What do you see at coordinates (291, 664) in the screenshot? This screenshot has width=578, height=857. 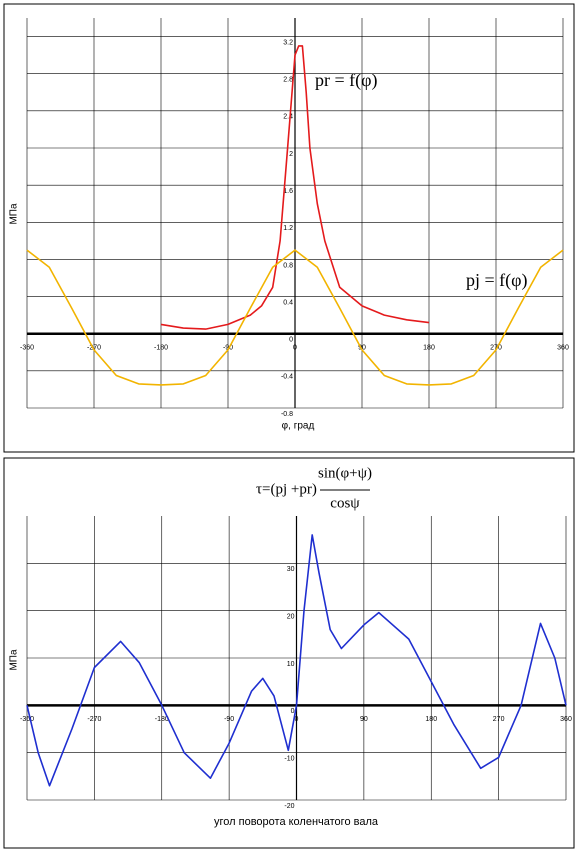 I see `y-tick-label: 10` at bounding box center [291, 664].